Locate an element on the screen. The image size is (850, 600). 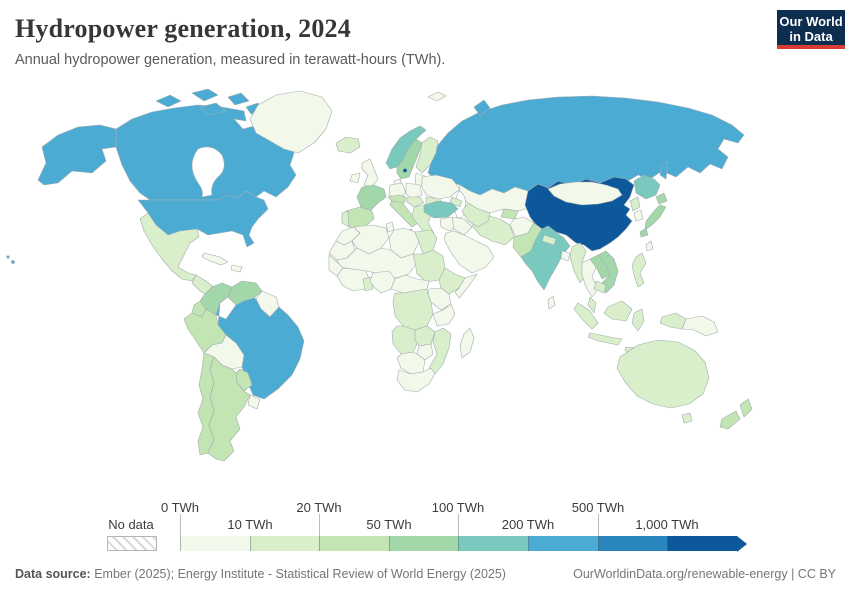
legend-arrow is located at coordinates (742, 543).